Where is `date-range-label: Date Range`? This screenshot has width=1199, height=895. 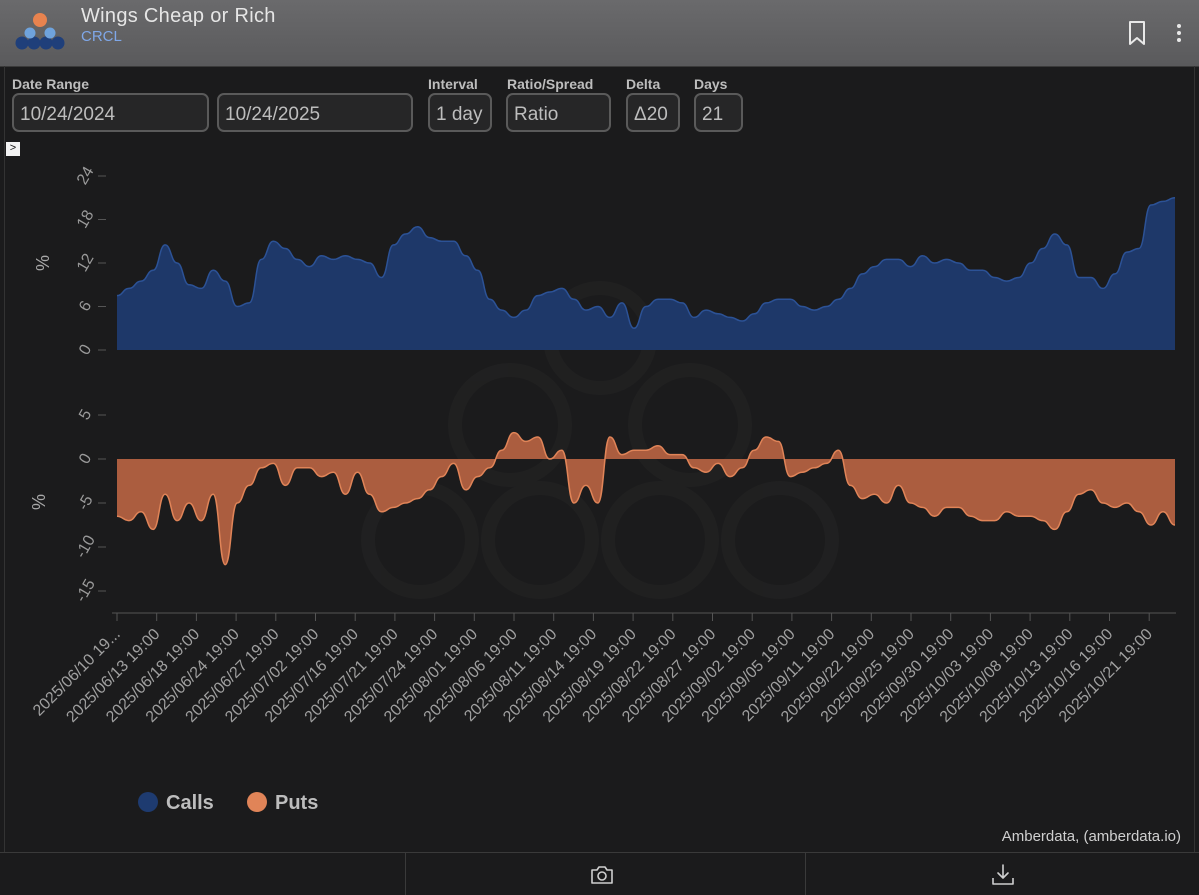
date-range-label: Date Range is located at coordinates (51, 84).